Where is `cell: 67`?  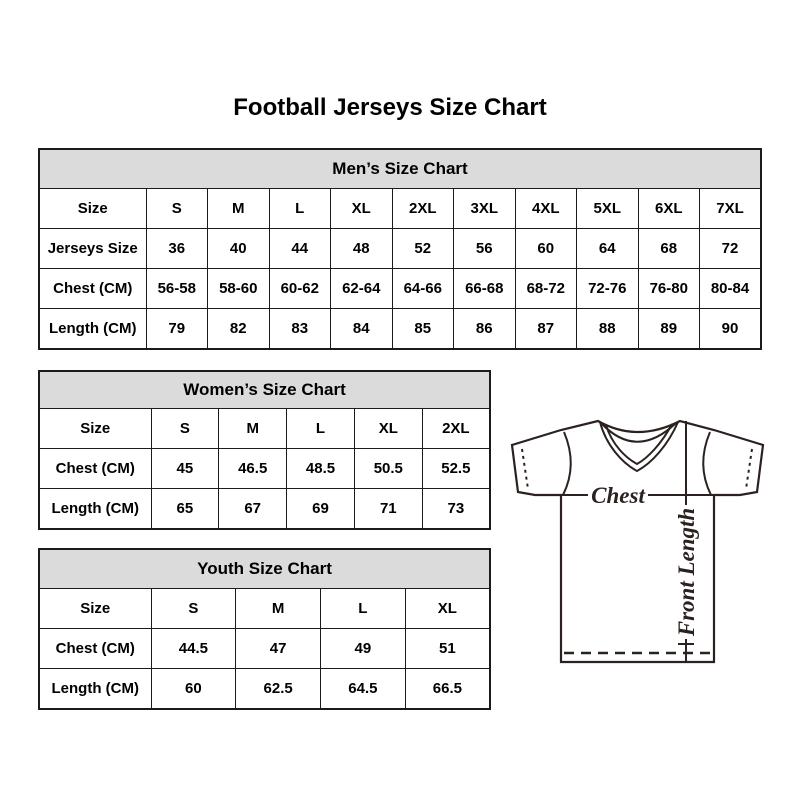
cell: 67 is located at coordinates (253, 509).